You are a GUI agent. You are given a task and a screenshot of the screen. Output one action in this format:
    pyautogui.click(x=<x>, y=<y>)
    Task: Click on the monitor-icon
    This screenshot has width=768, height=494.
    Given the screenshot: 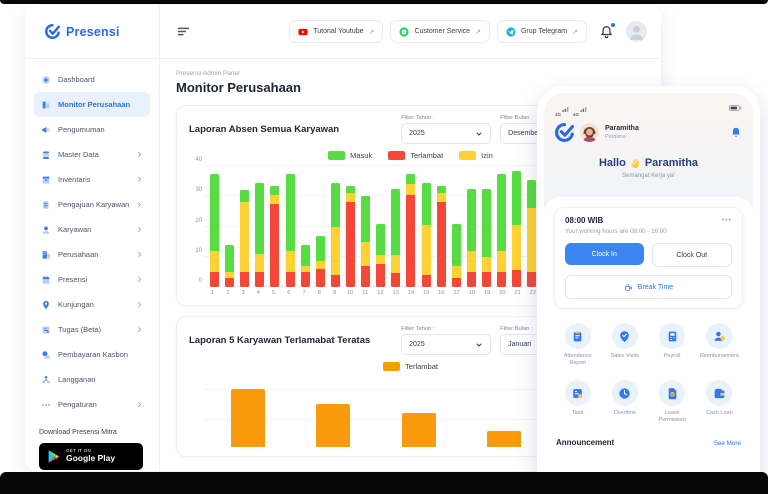 What is the action you would take?
    pyautogui.click(x=46, y=105)
    